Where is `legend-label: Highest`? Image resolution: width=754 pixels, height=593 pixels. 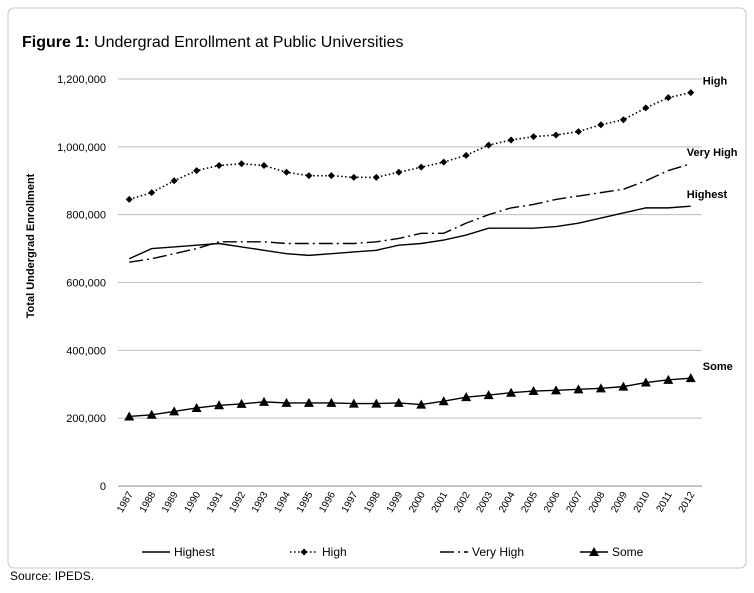 legend-label: Highest is located at coordinates (194, 552).